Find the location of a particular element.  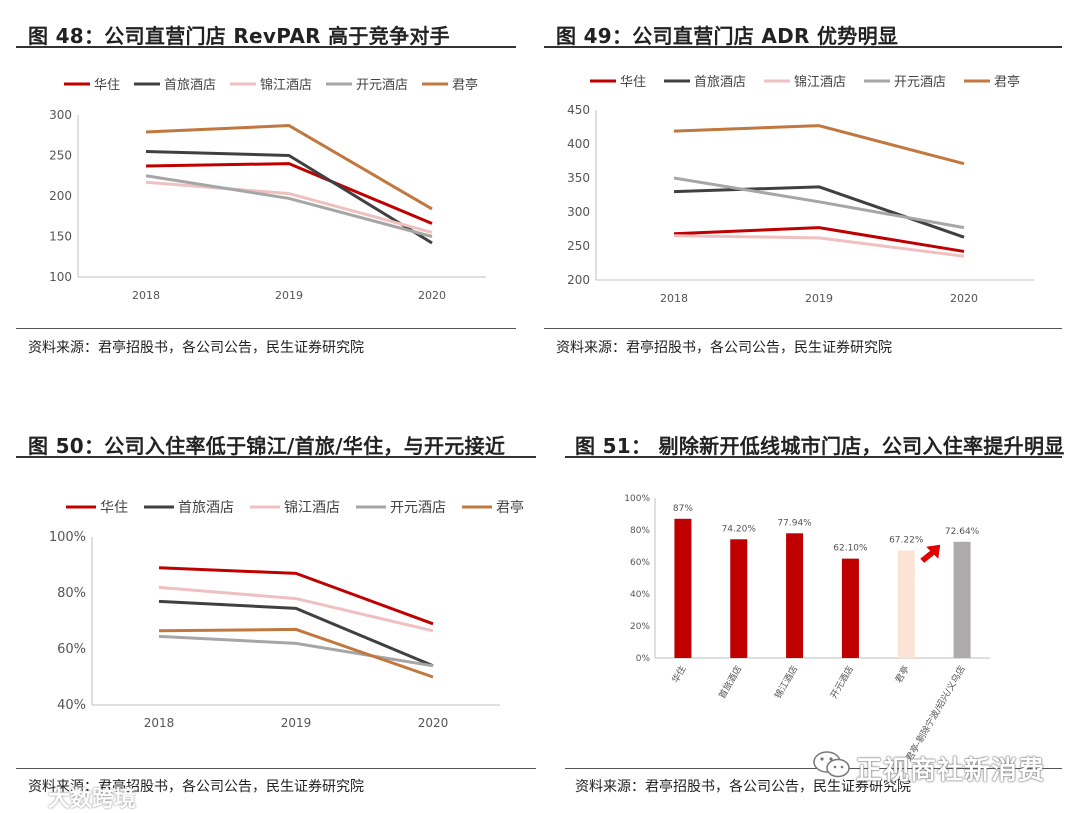

chart-48-source: 资料来源：君亭招股书，各公司公告，民生证券研究院 is located at coordinates (196, 348).